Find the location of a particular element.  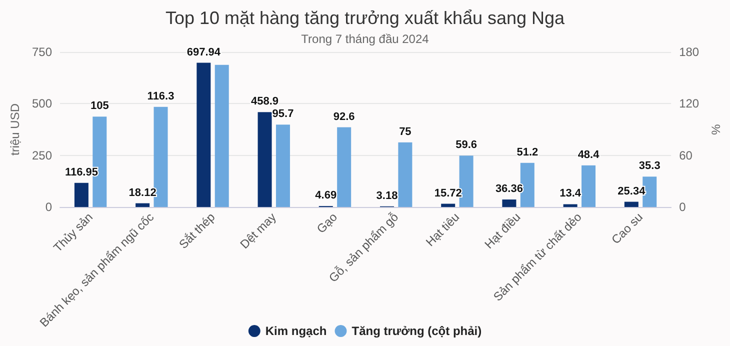

y2-axis-title: % is located at coordinates (716, 129).